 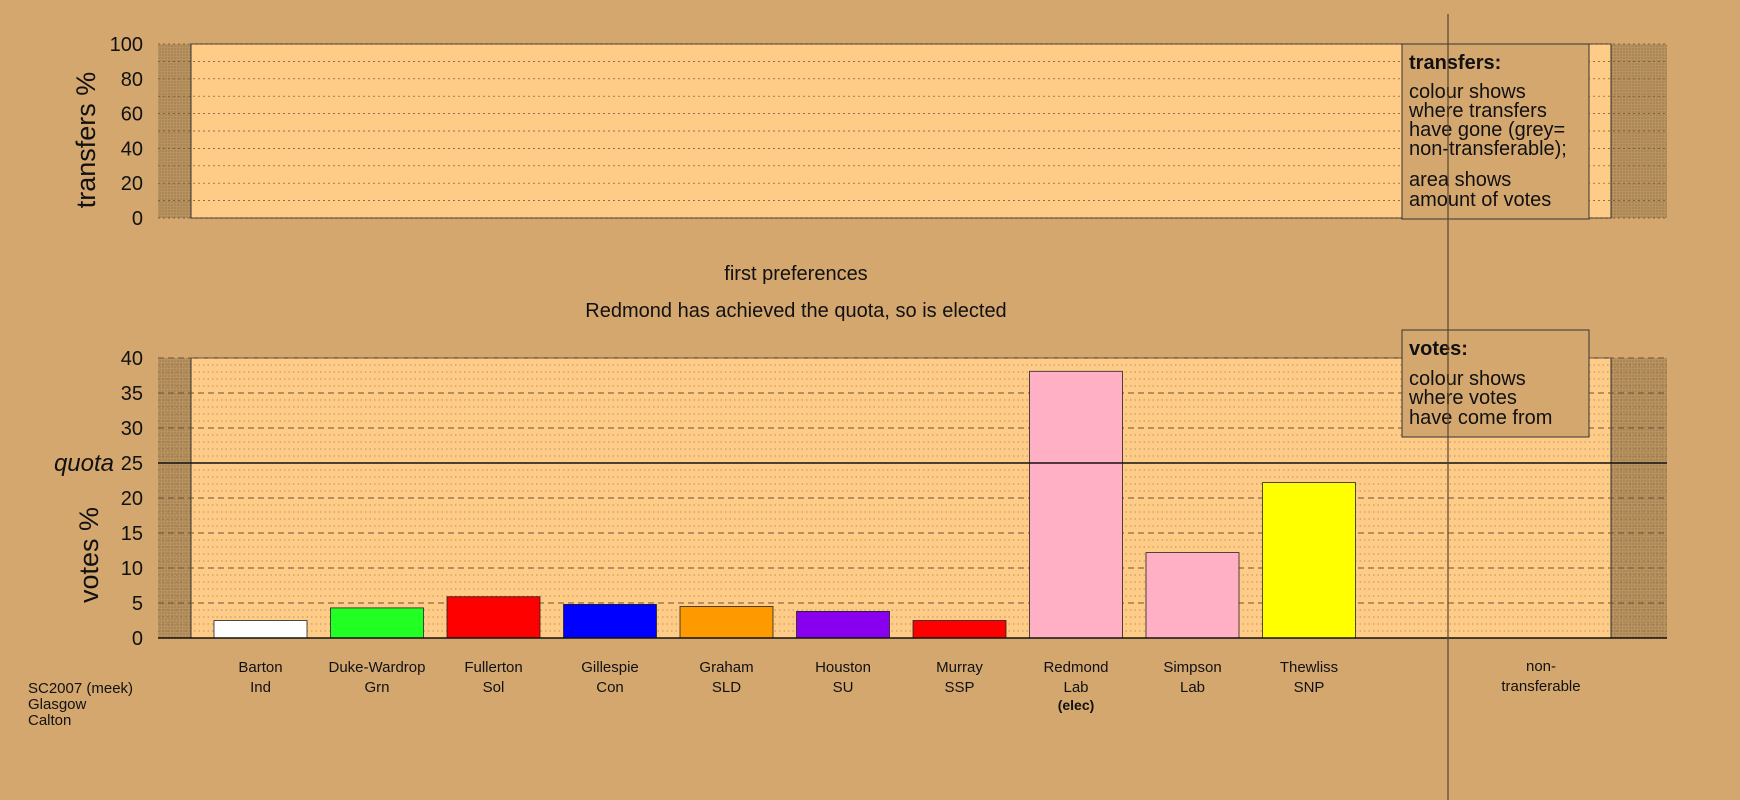 What do you see at coordinates (132, 359) in the screenshot?
I see `votes-tick-label: 40` at bounding box center [132, 359].